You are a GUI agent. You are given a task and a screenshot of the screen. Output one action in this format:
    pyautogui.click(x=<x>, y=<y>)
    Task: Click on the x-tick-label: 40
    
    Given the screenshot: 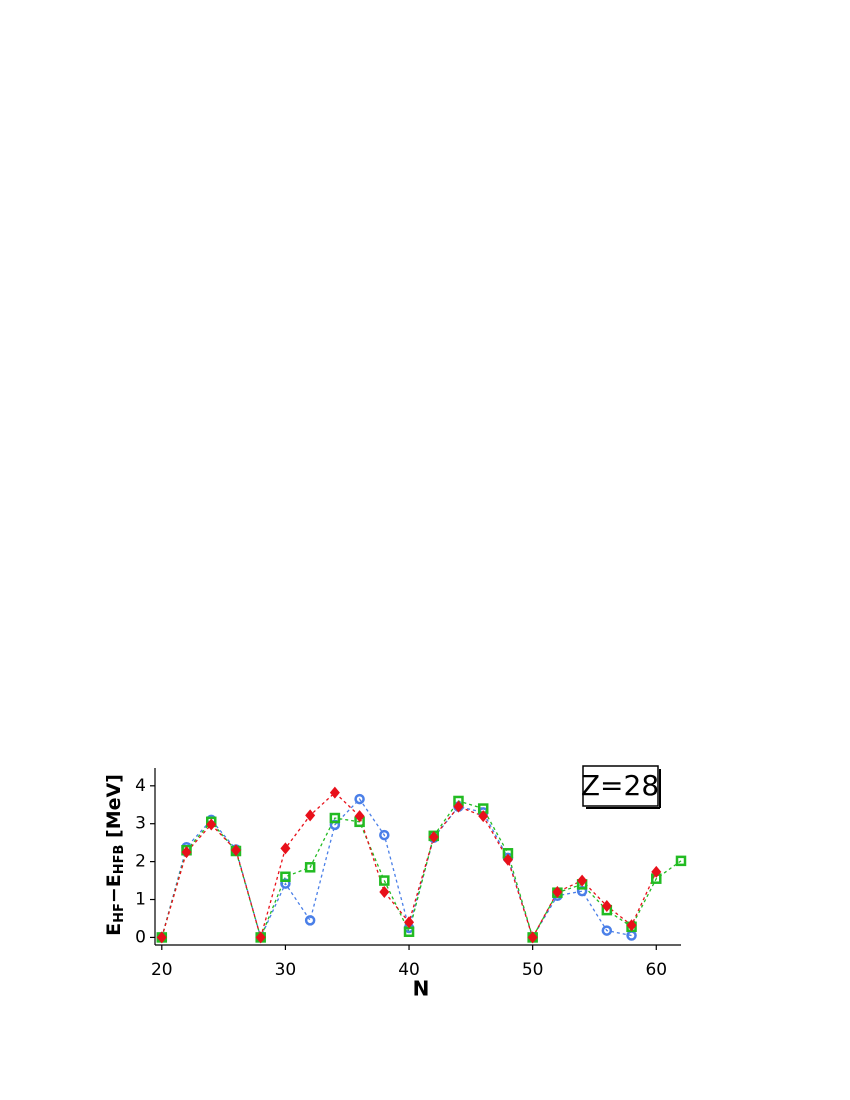 What is the action you would take?
    pyautogui.click(x=409, y=970)
    